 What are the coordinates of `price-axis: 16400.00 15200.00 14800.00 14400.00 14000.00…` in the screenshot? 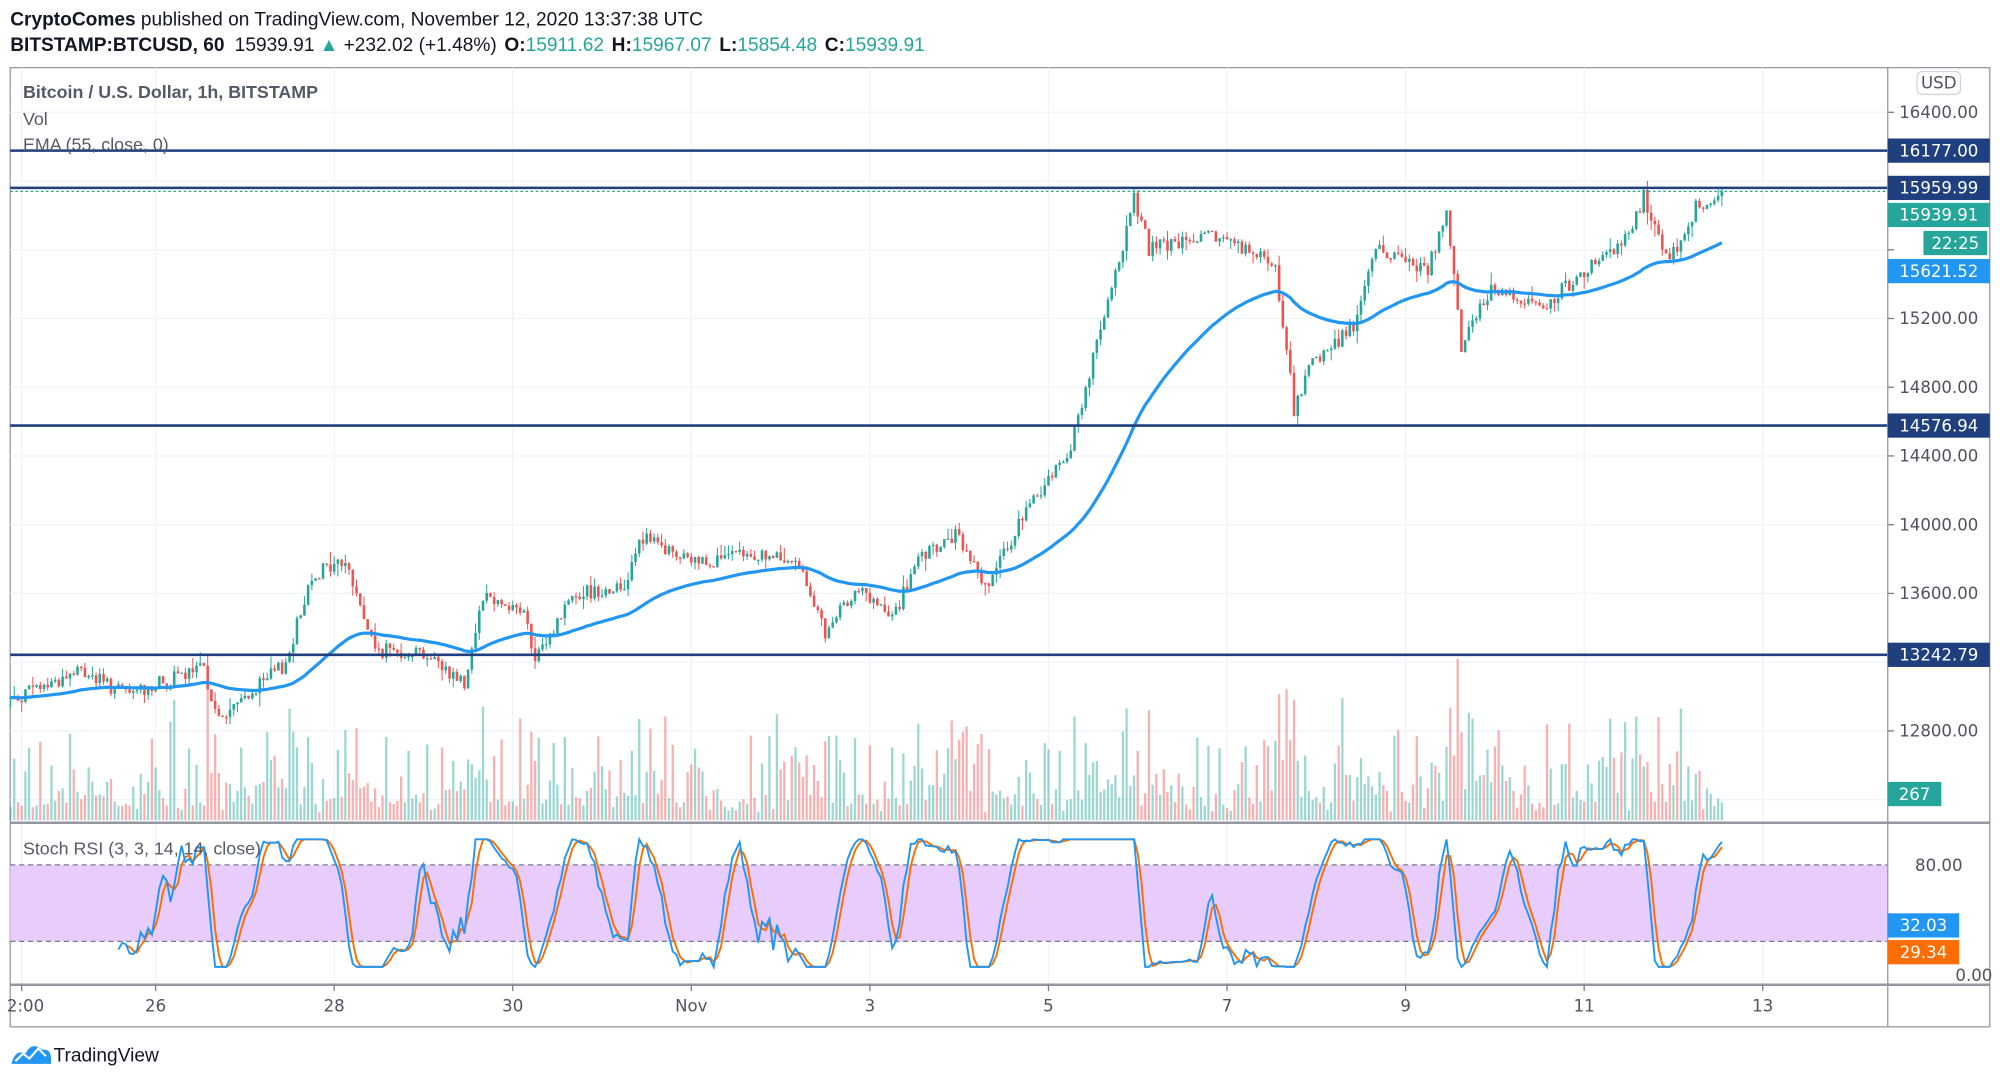 It's located at (1933, 452).